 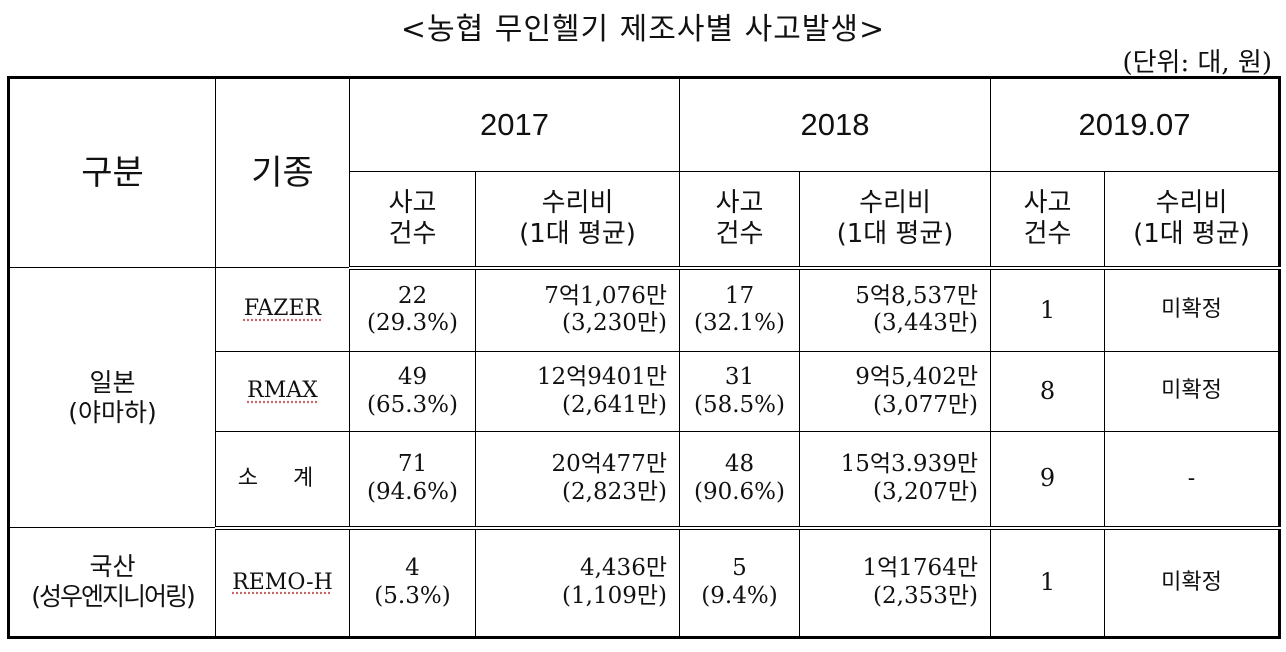 I want to click on cost-2018: 9억5,402만 (3,077만), so click(x=895, y=391).